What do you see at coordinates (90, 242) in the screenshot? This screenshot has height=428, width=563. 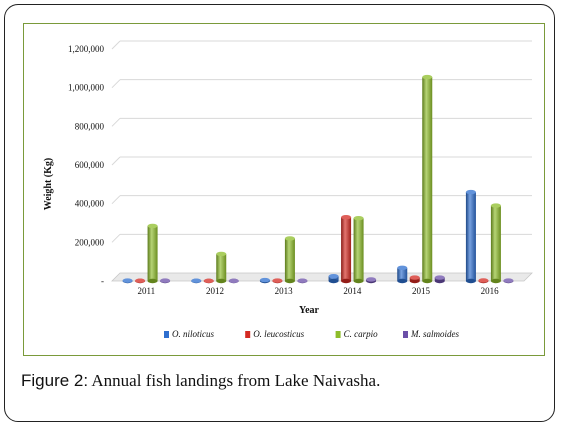 I see `y-tick-label: 200,000` at bounding box center [90, 242].